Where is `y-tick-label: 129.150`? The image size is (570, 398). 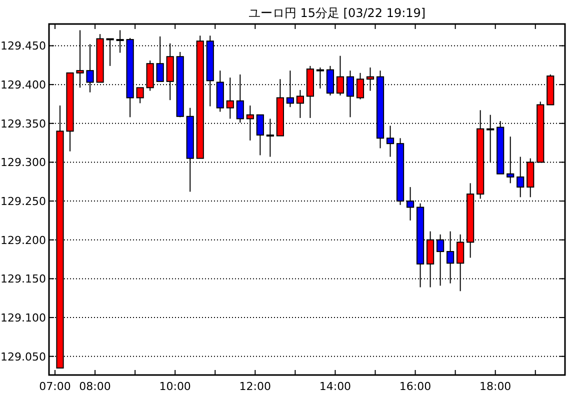 y-tick-label: 129.150 is located at coordinates (23, 279).